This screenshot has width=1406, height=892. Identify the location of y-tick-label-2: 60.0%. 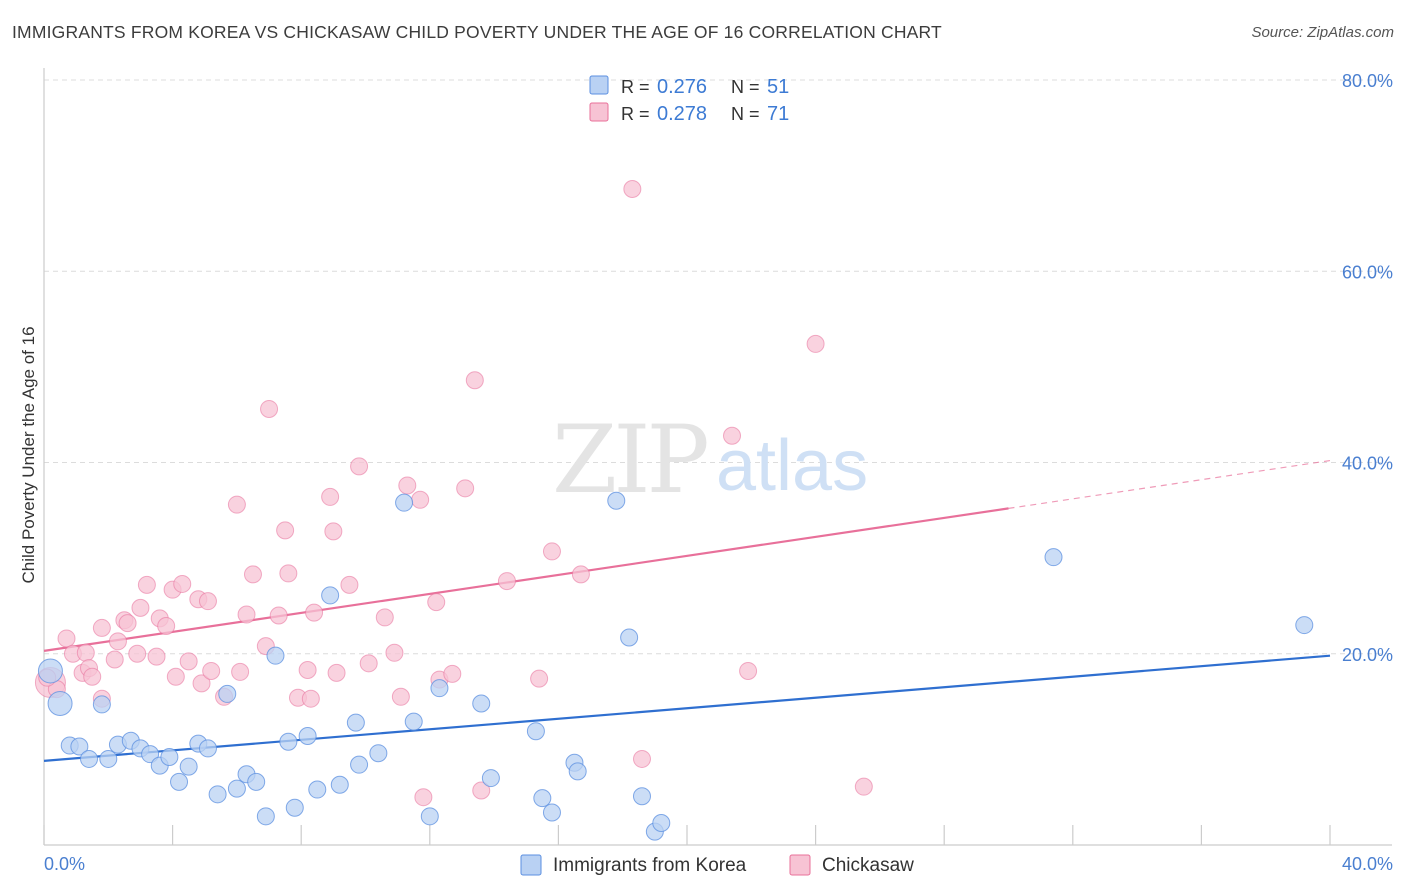
(1367, 272).